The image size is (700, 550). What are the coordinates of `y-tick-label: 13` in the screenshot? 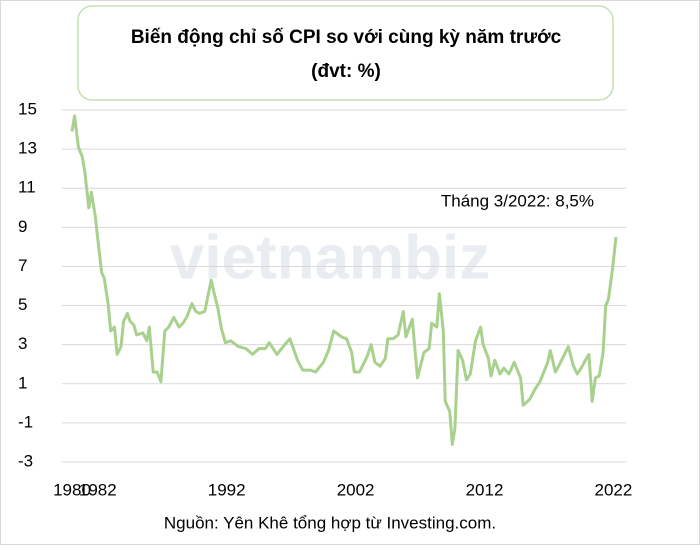 It's located at (27, 148).